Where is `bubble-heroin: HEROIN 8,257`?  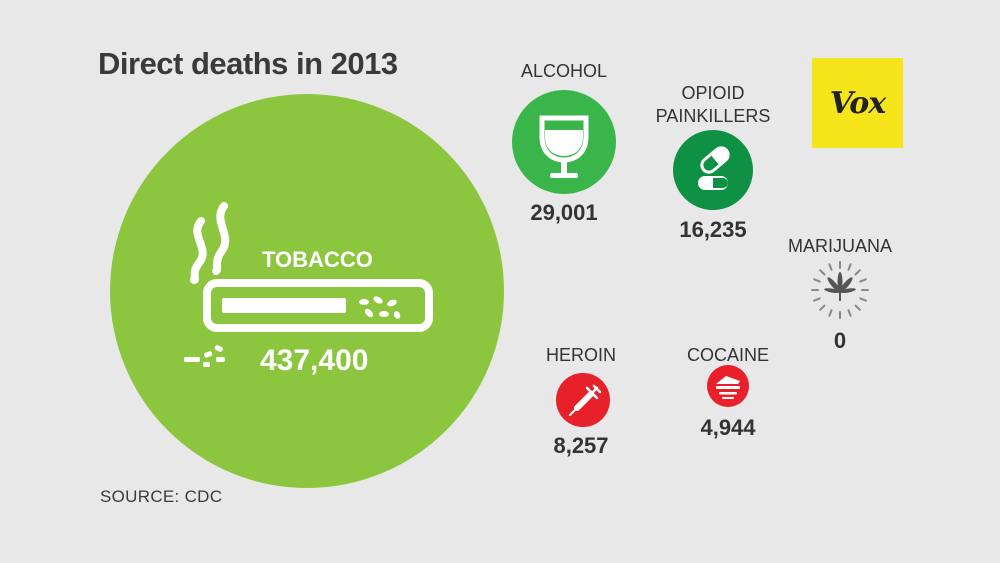
bubble-heroin: HEROIN 8,257 is located at coordinates (581, 401).